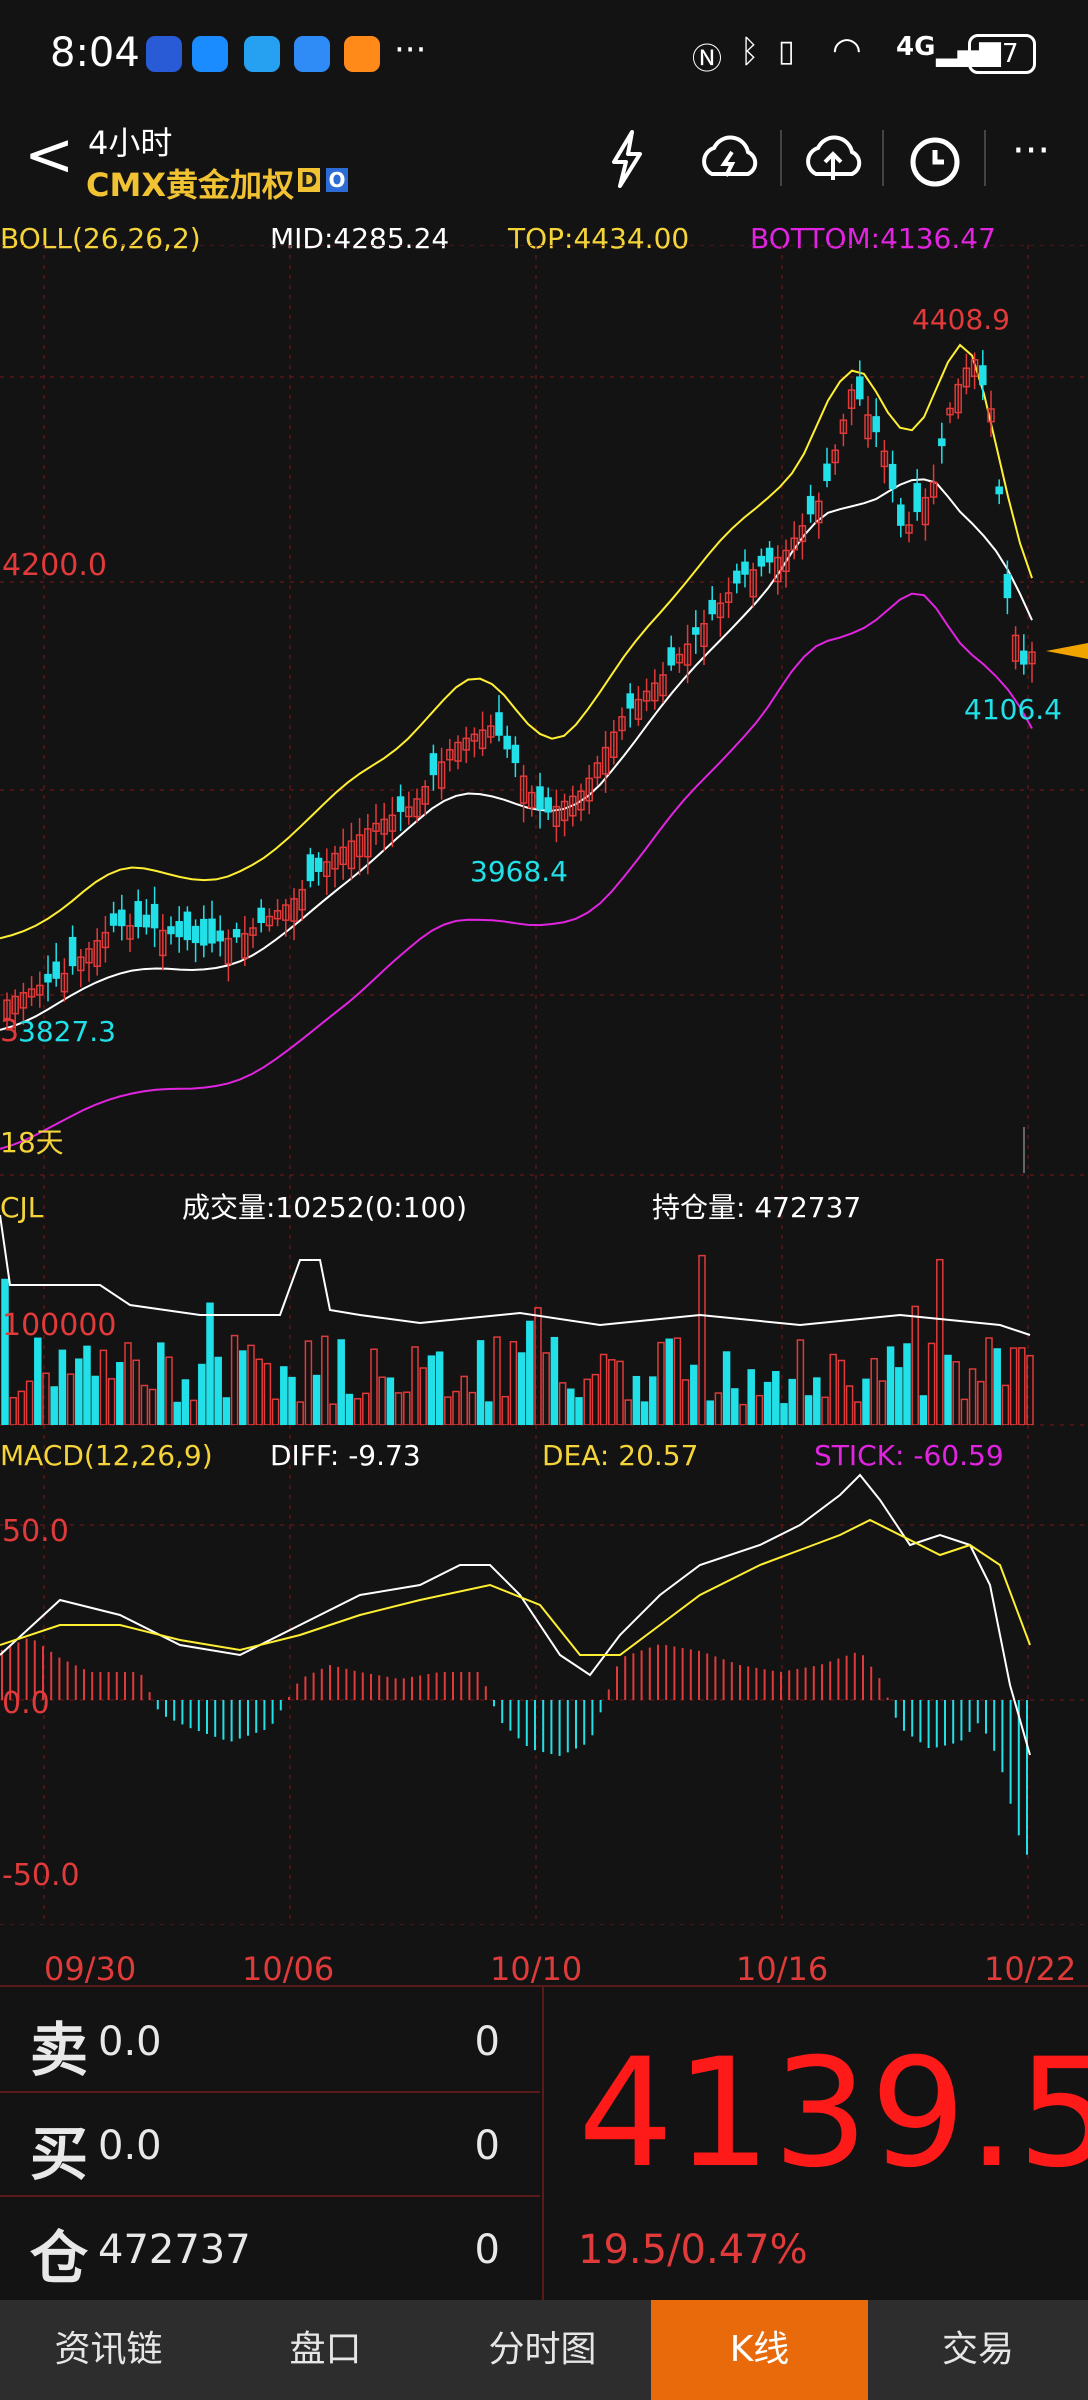  Describe the element at coordinates (756, 1207) in the screenshot. I see `open-interest-value: 持仓量: 472737` at that location.